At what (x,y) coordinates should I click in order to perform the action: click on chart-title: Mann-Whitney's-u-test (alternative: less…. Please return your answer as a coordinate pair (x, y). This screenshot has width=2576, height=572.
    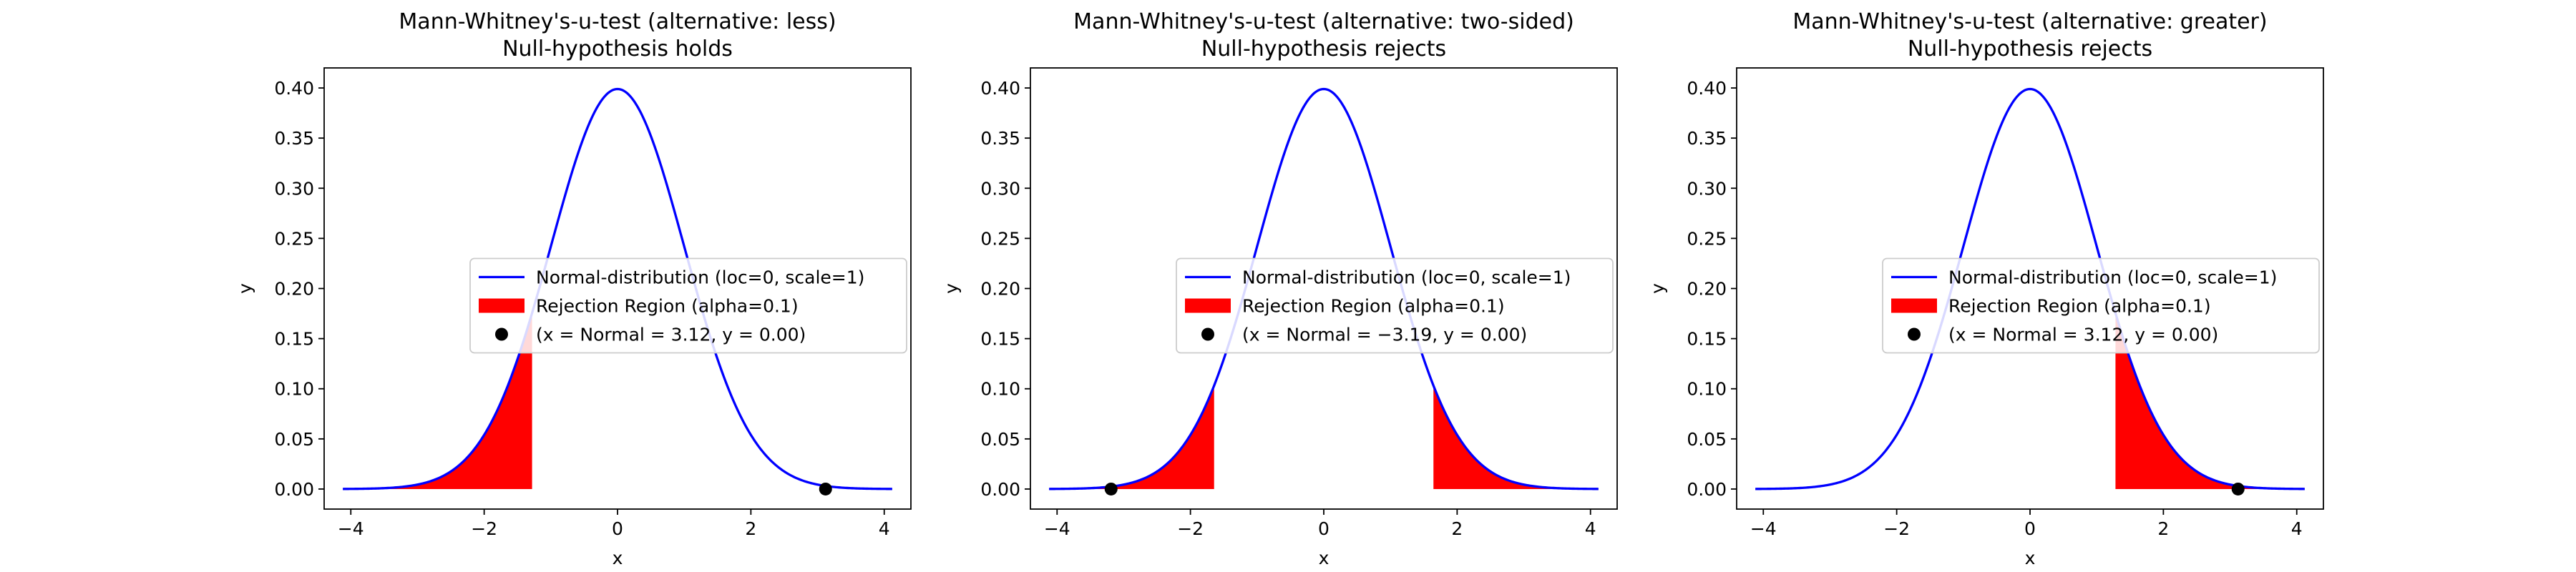
    Looking at the image, I should click on (617, 21).